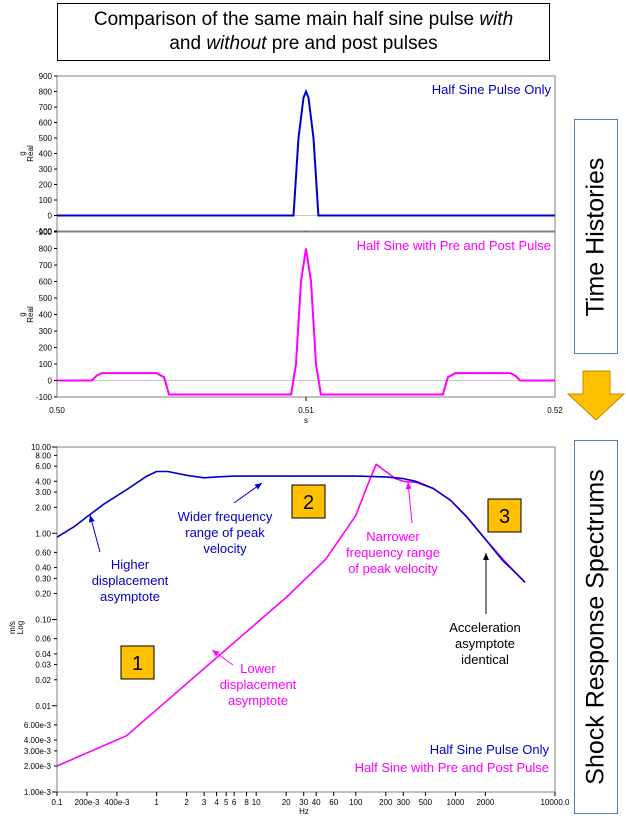 The height and width of the screenshot is (819, 626). What do you see at coordinates (226, 802) in the screenshot?
I see `srs-xtick-label: 5` at bounding box center [226, 802].